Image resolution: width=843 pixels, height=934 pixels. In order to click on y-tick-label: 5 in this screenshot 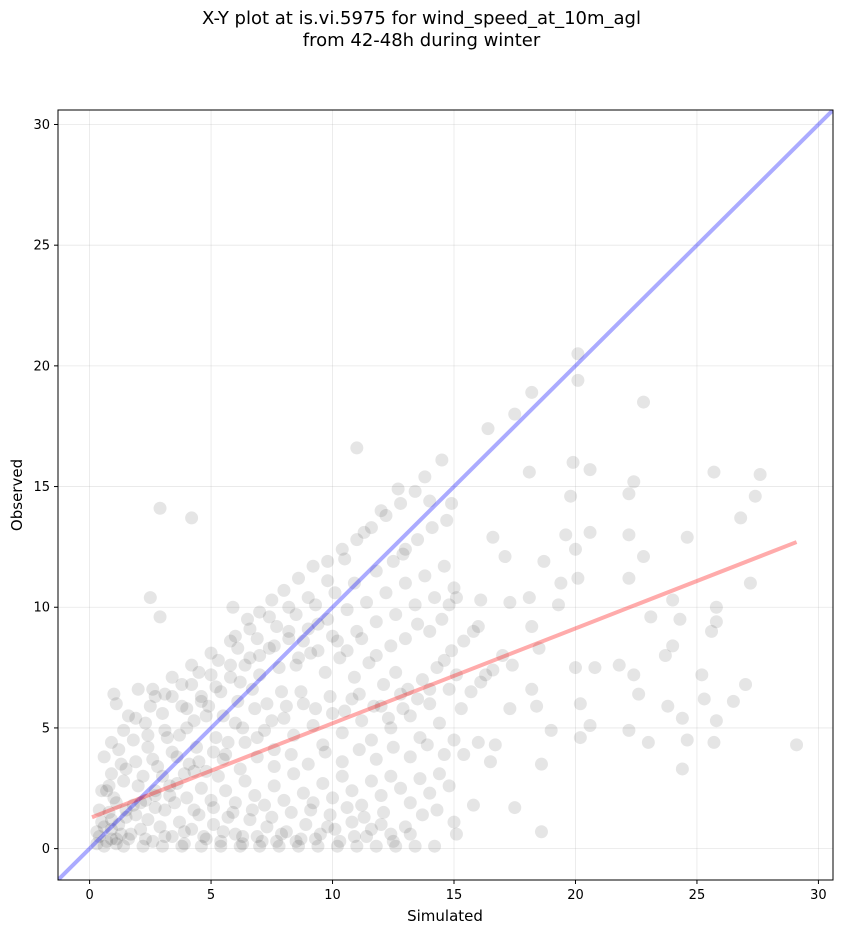, I will do `click(46, 728)`.